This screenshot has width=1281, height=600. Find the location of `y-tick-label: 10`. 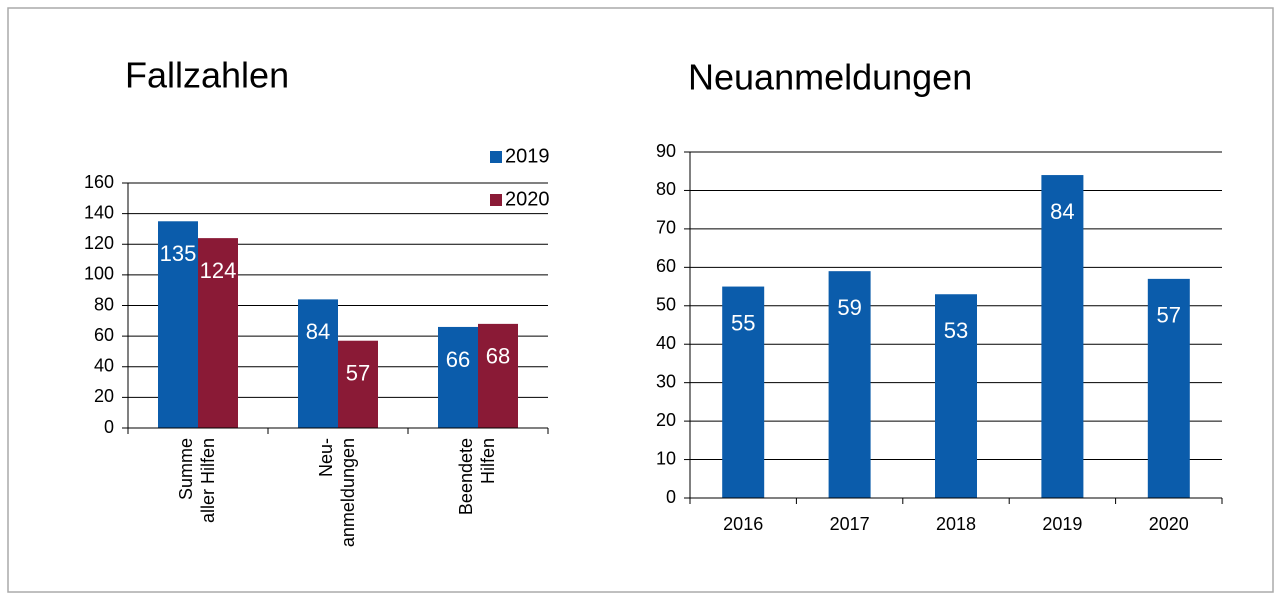

y-tick-label: 10 is located at coordinates (666, 458).